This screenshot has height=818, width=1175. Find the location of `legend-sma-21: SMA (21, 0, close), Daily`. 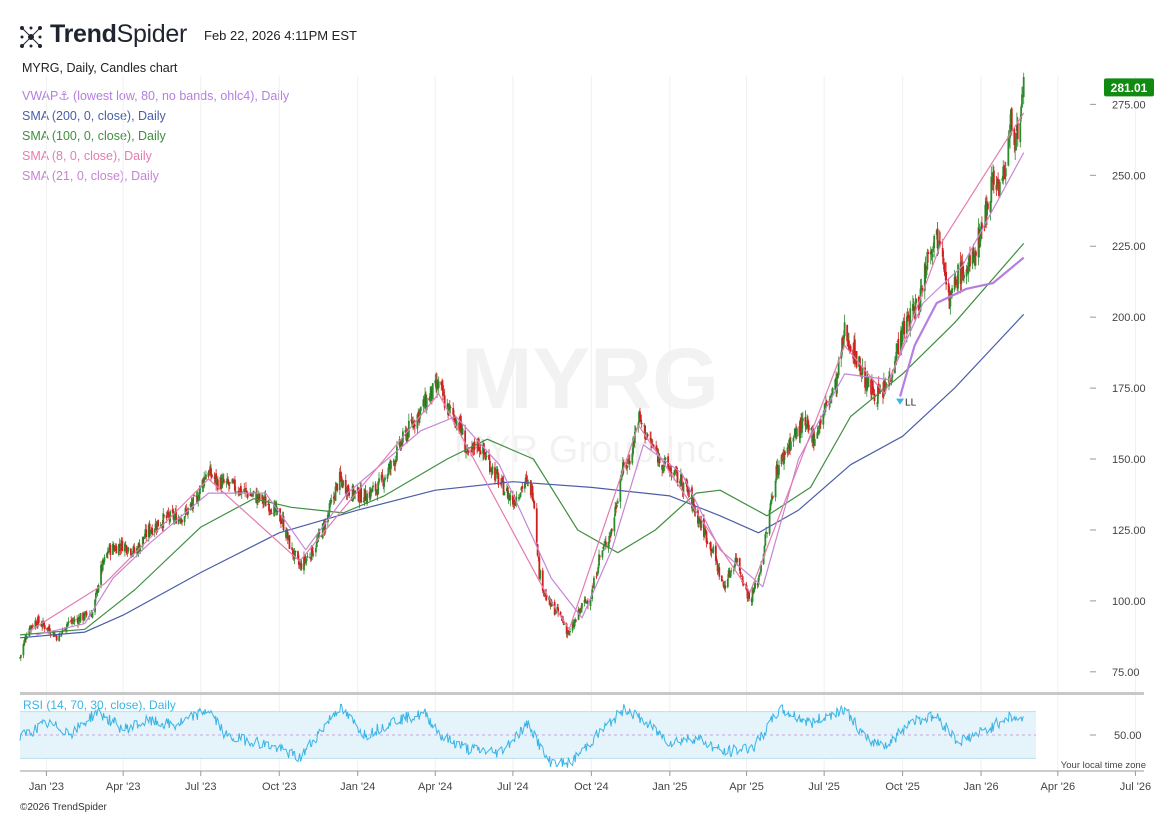

legend-sma-21: SMA (21, 0, close), Daily is located at coordinates (90, 176).